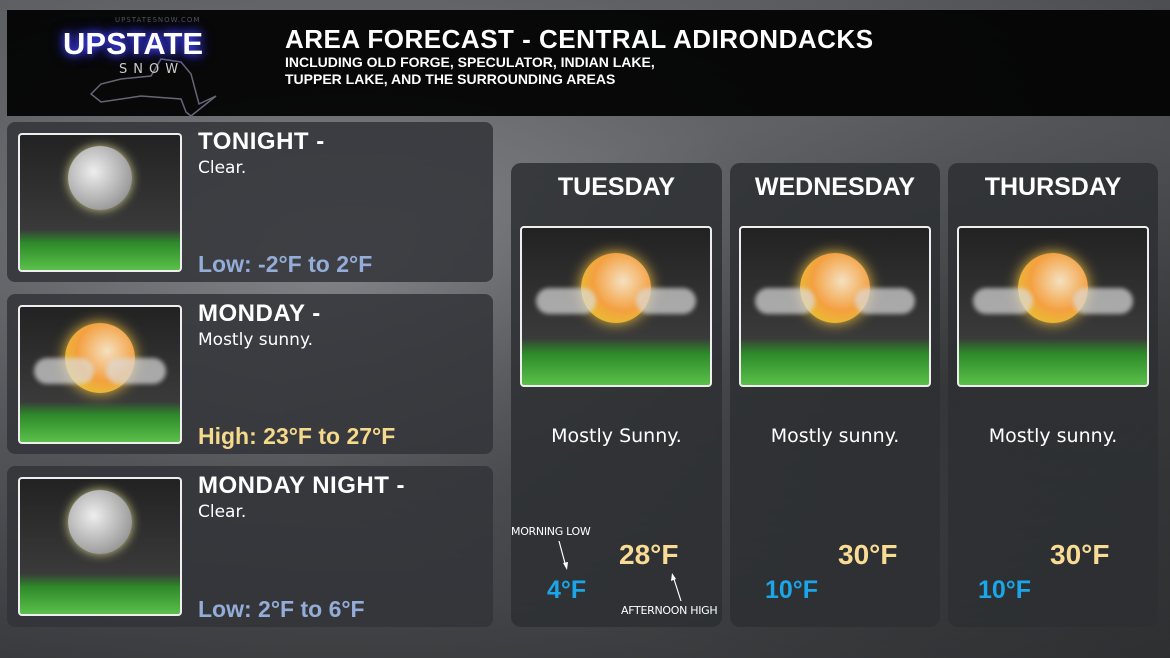 This screenshot has height=658, width=1170. I want to click on afternoon-high-label: AFTERNOON HIGH, so click(669, 610).